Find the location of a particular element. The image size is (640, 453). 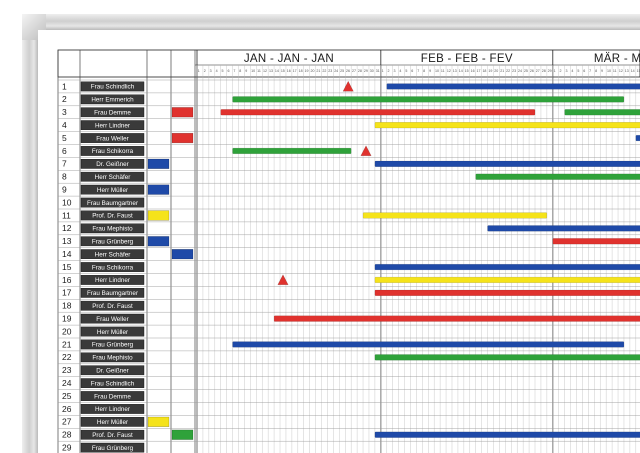

row-number: 24 is located at coordinates (67, 383).